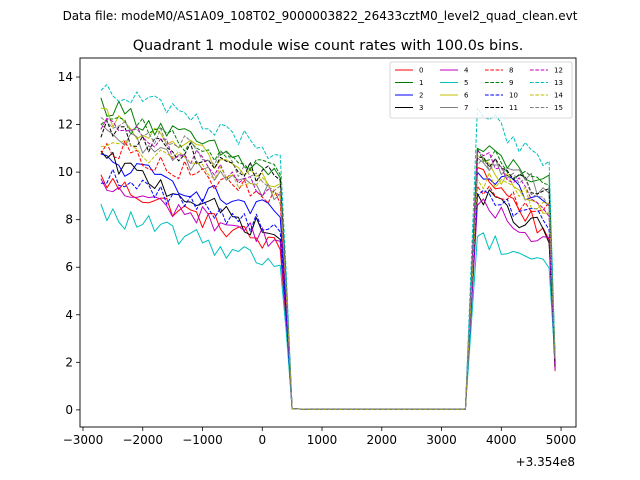 This screenshot has width=640, height=480. Describe the element at coordinates (262, 440) in the screenshot. I see `x-tick-label: 0` at that location.